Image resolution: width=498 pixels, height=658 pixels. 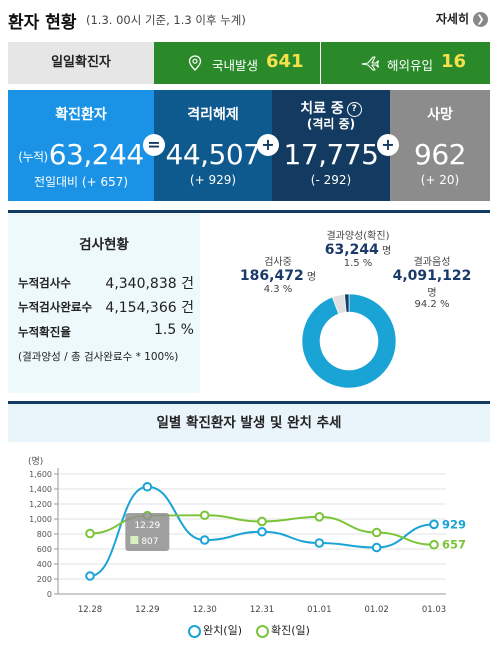 I want to click on x-tick-label: 12.31, so click(x=262, y=610).